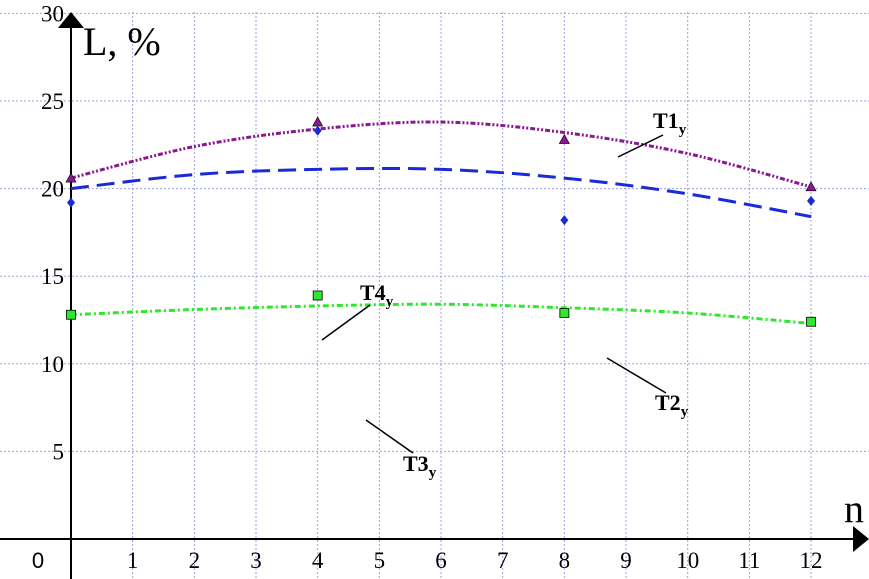 This screenshot has width=869, height=579. Describe the element at coordinates (38, 560) in the screenshot. I see `x-tick-label: 0` at that location.